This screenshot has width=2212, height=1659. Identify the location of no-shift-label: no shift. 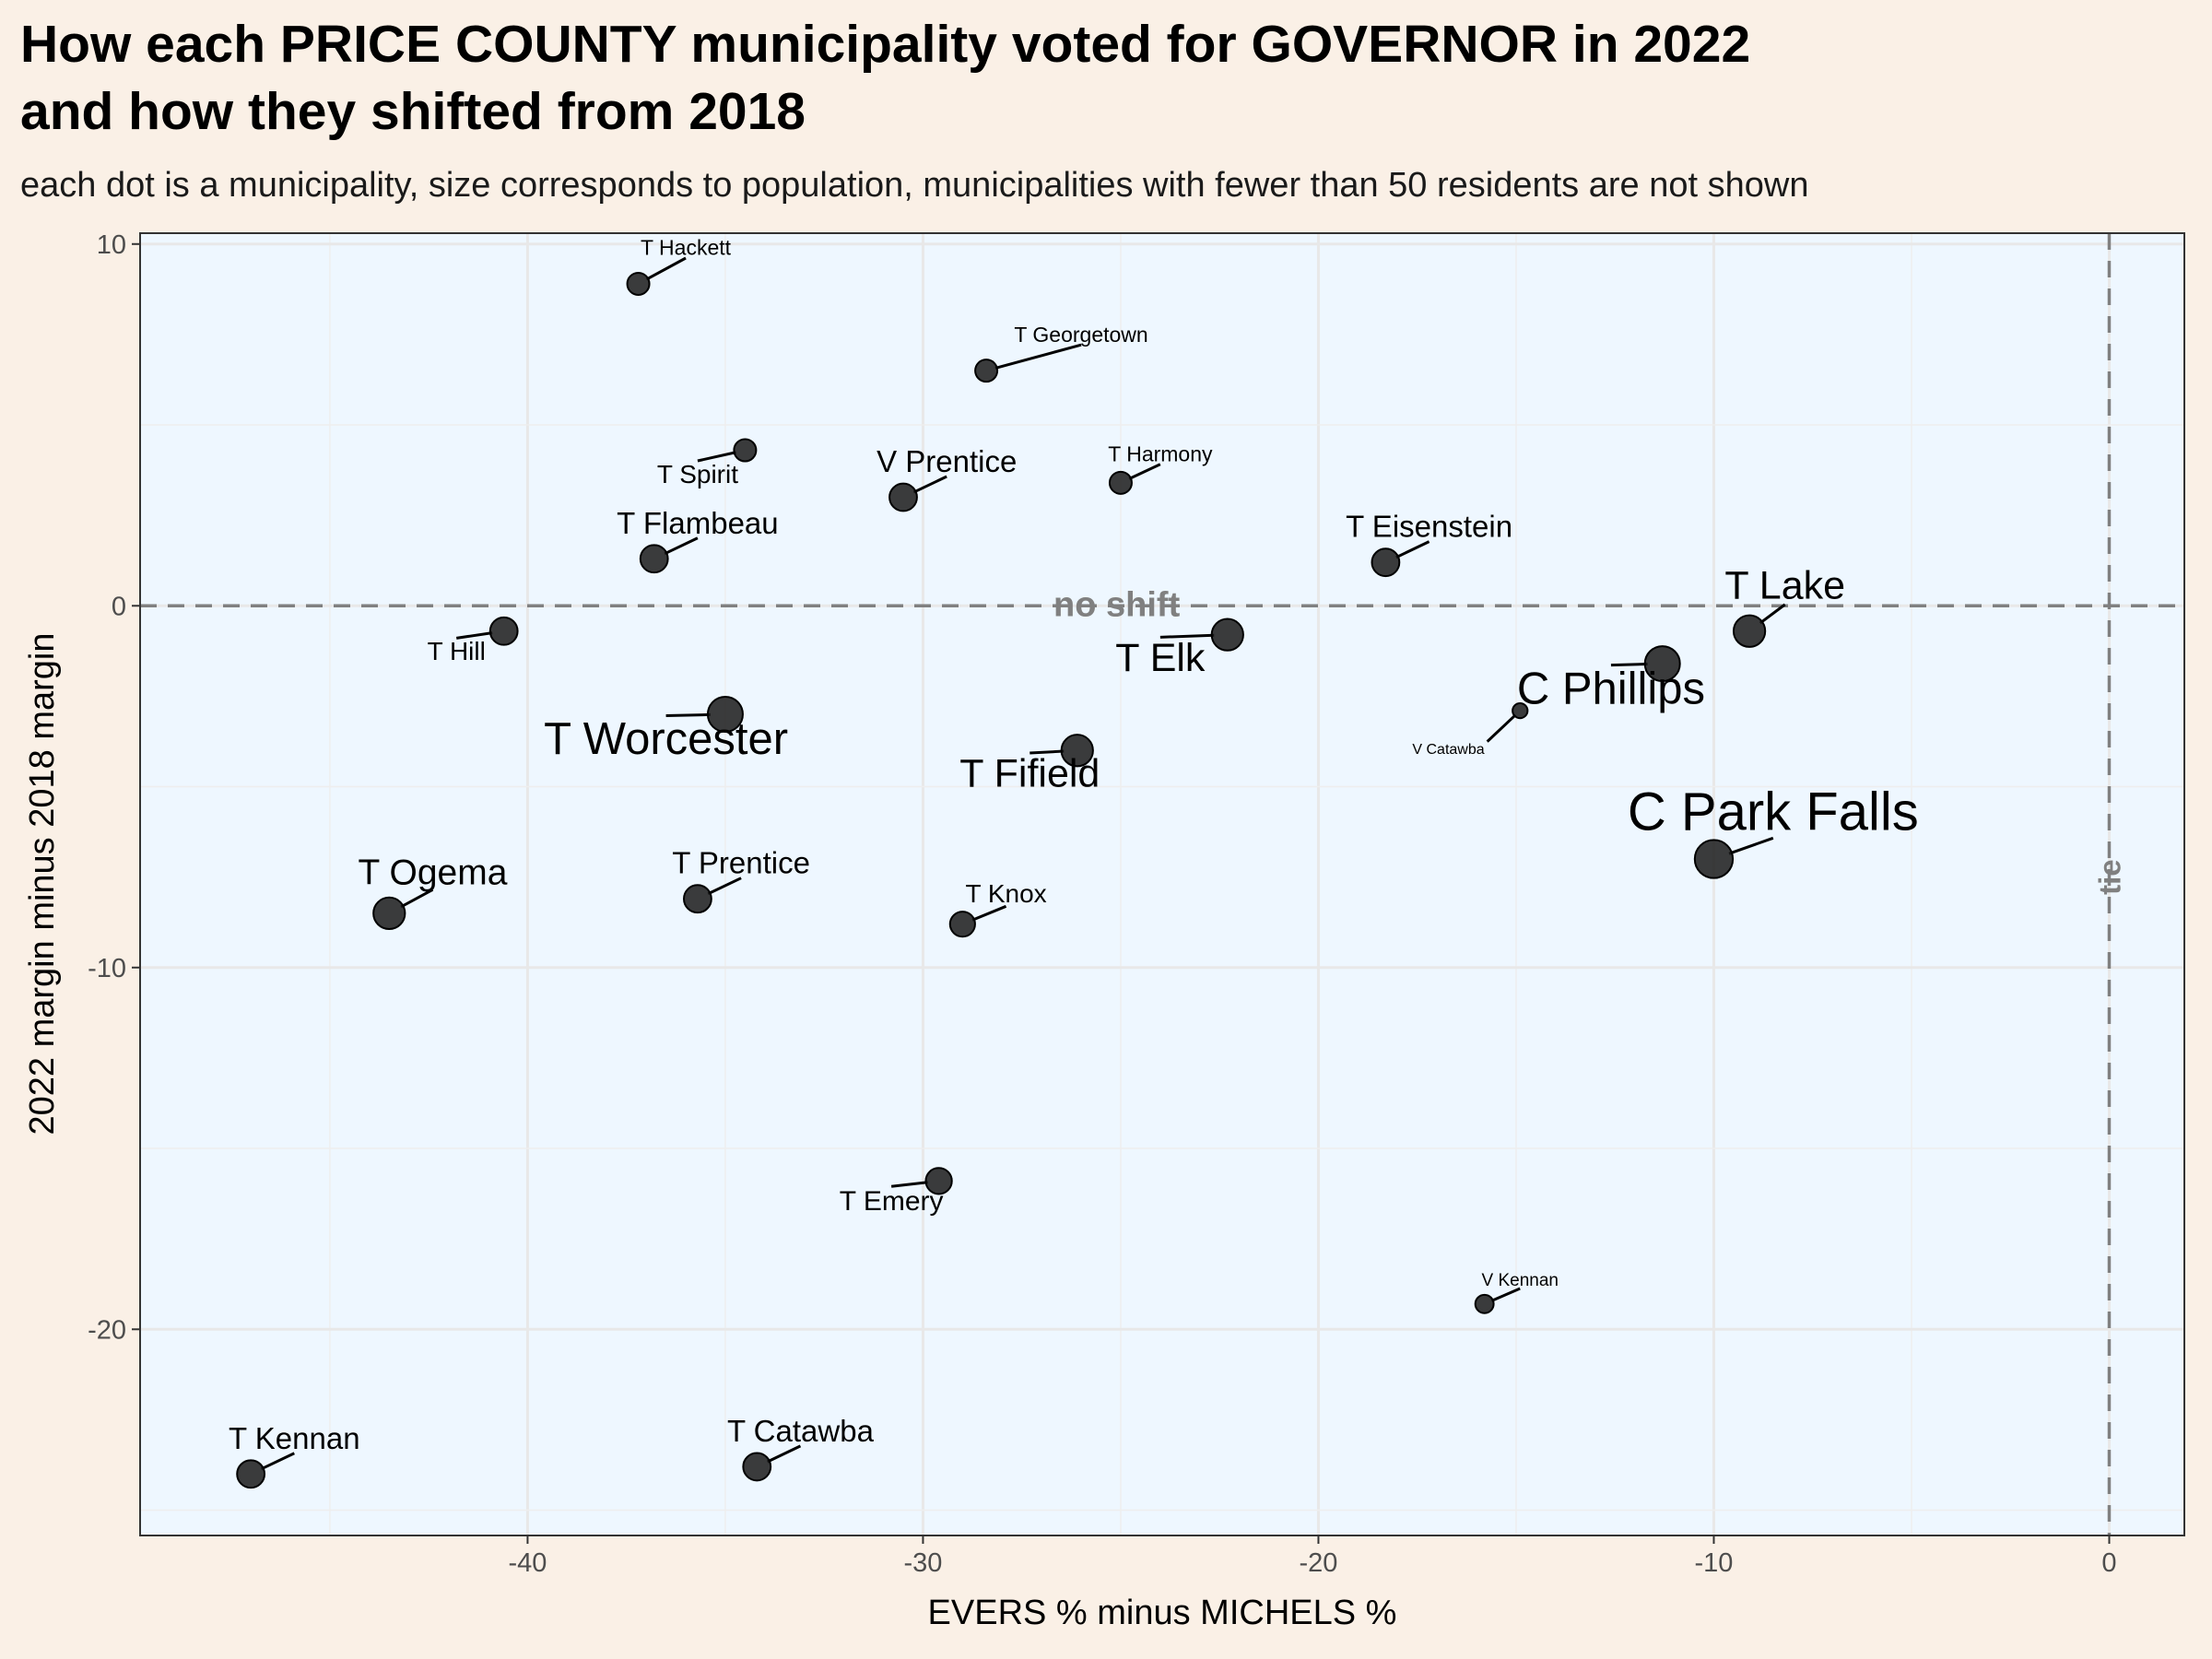
(1117, 604).